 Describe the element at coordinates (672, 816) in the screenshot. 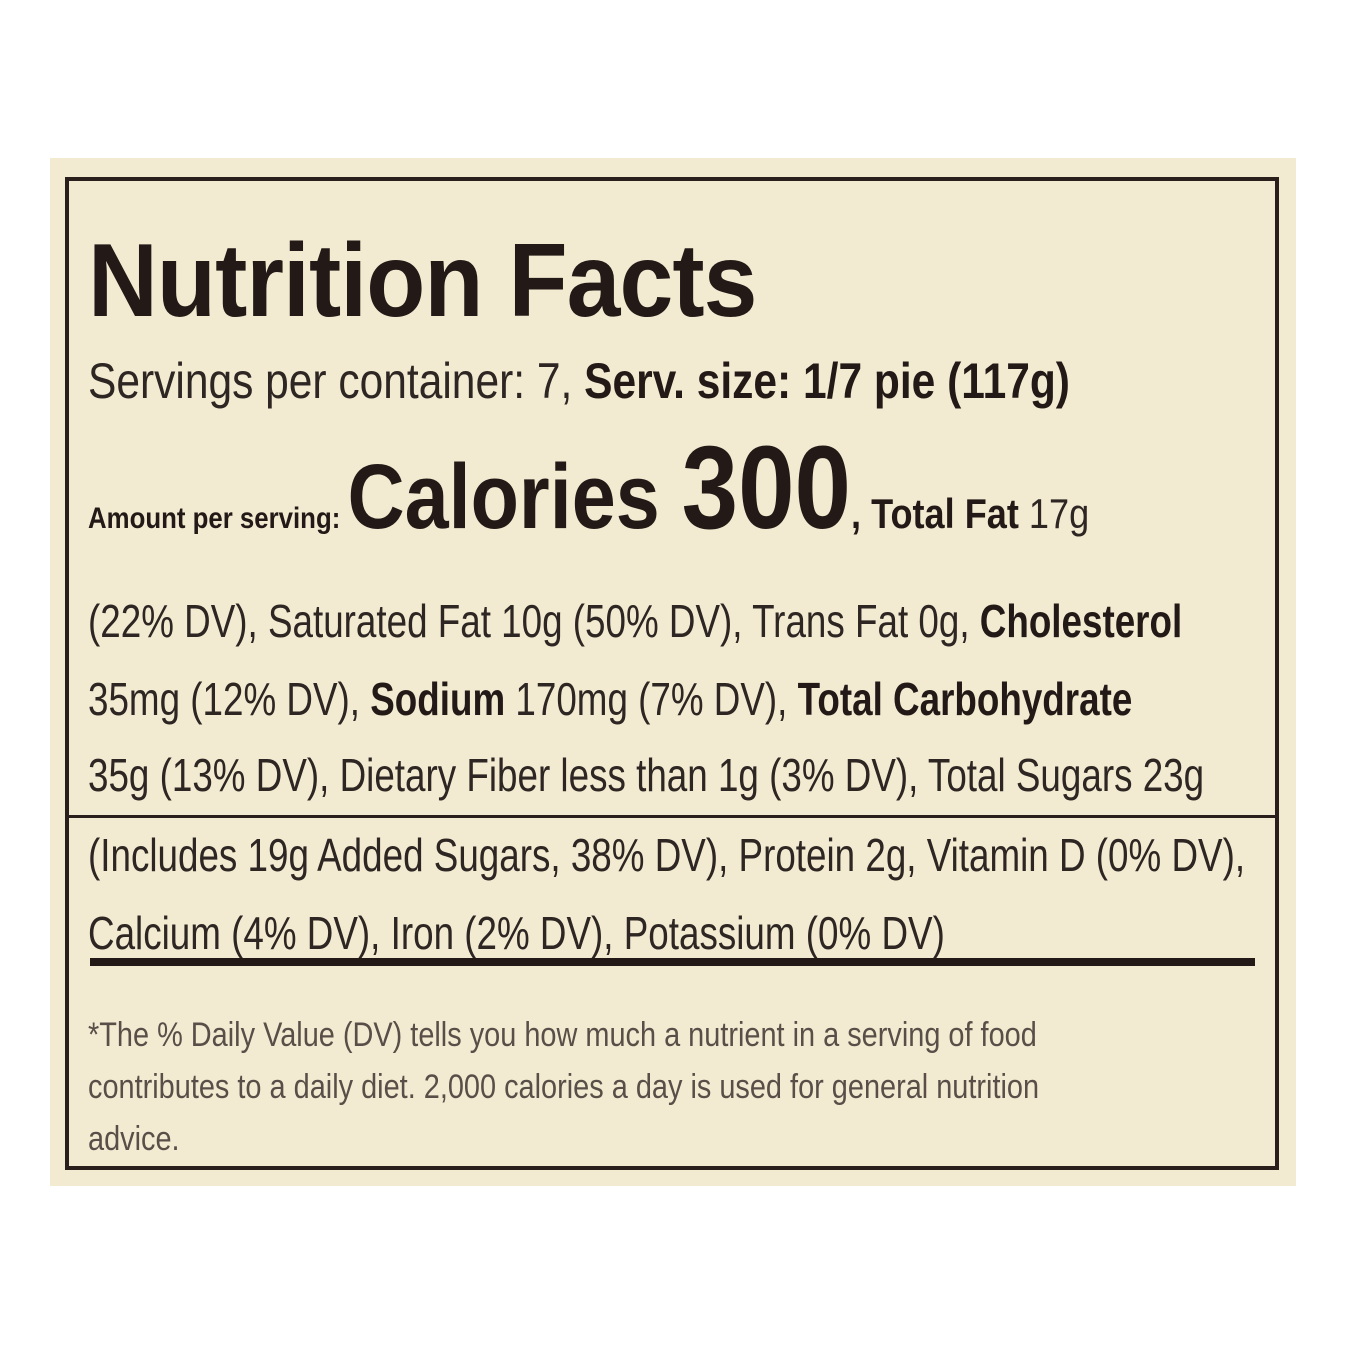

I see `divider-thin` at that location.